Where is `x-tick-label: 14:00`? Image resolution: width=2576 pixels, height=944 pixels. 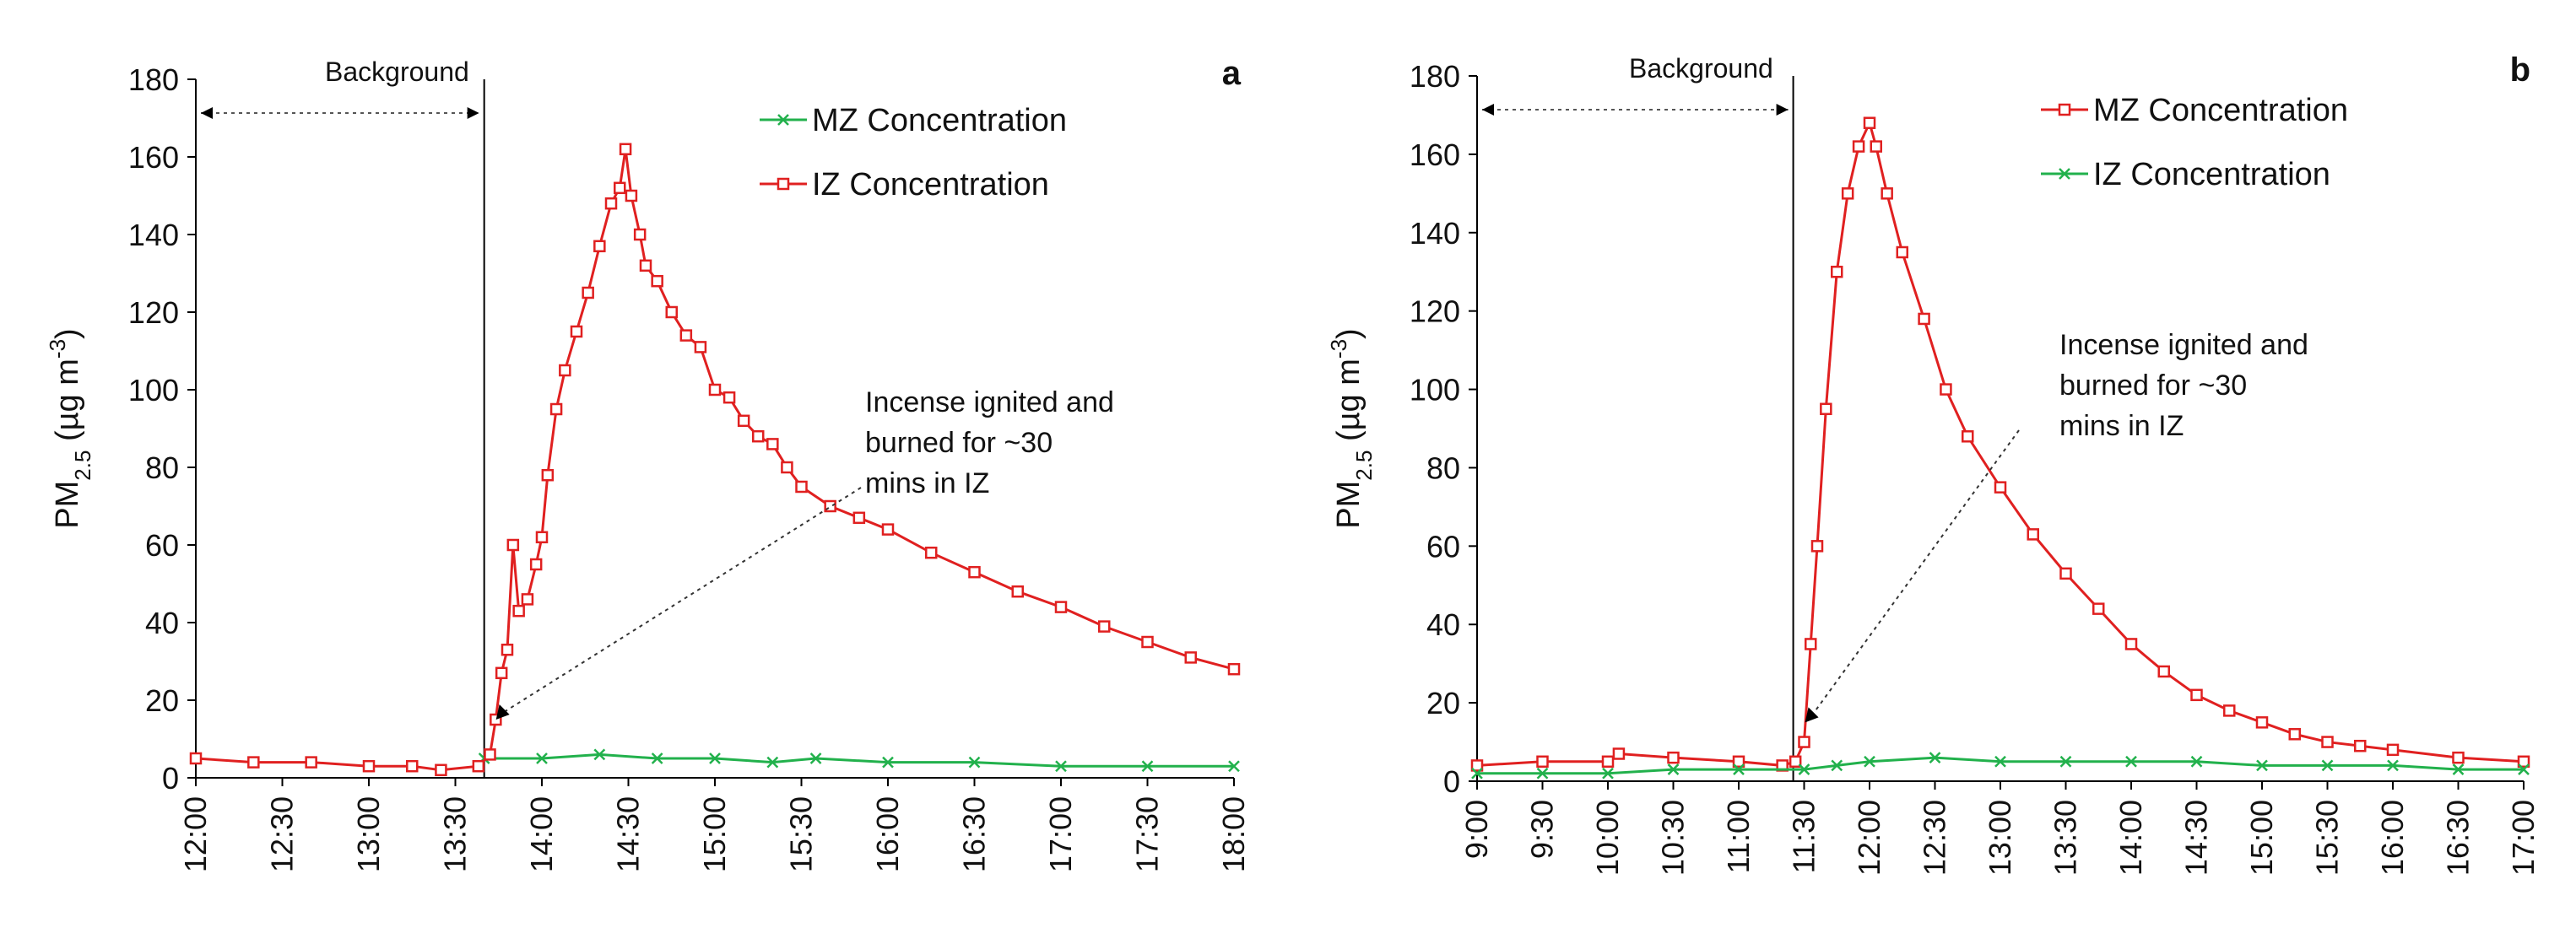
x-tick-label: 14:00 is located at coordinates (2130, 838).